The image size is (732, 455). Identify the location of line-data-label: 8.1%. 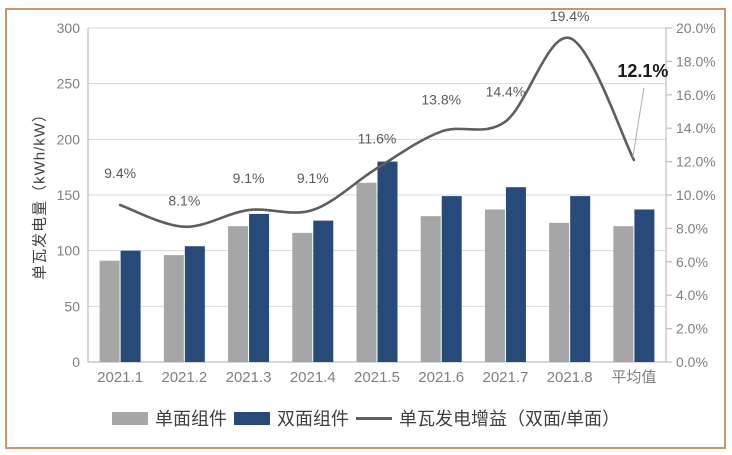
(184, 201).